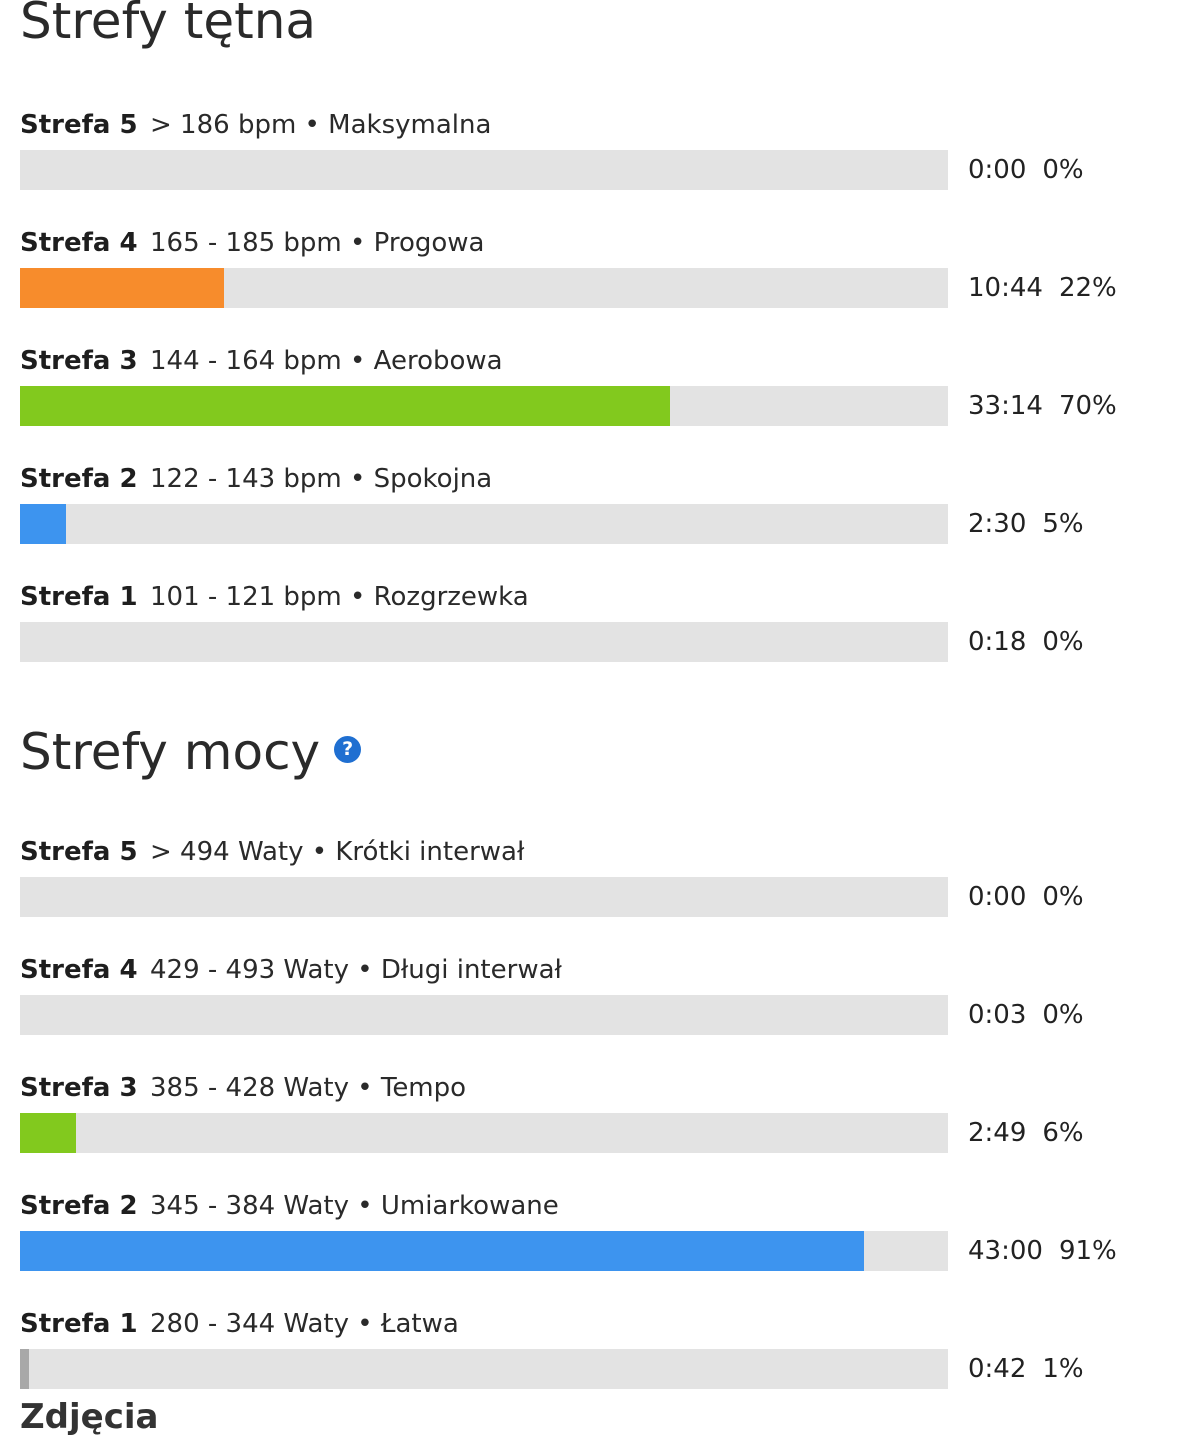  I want to click on zone-time-summary: 0:03 0%, so click(1026, 1015).